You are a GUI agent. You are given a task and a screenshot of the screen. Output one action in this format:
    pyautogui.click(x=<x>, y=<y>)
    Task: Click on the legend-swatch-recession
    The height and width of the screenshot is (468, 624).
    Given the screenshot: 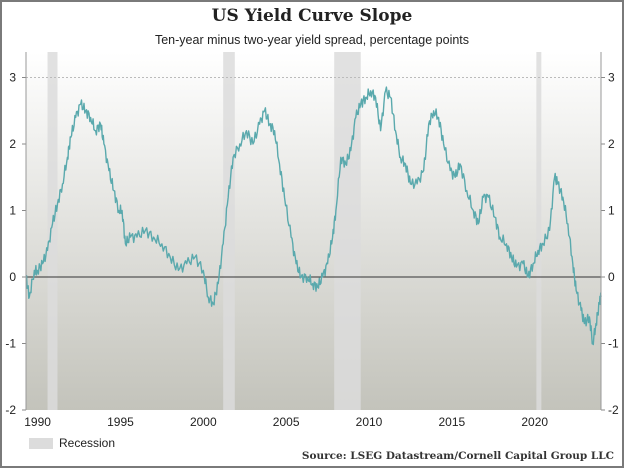 What is the action you would take?
    pyautogui.click(x=41, y=443)
    